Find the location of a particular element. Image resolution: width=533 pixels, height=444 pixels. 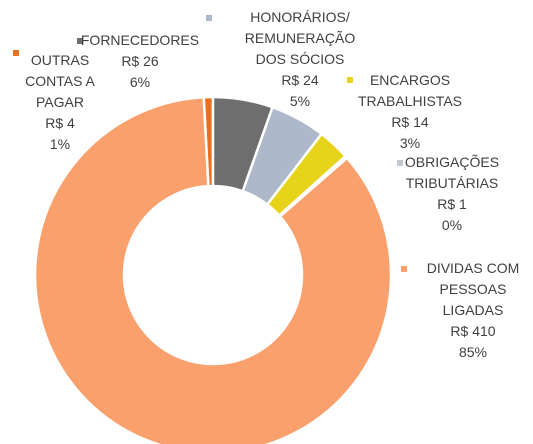

category-name: OUTRAS CONTAS A PAGAR is located at coordinates (60, 81).